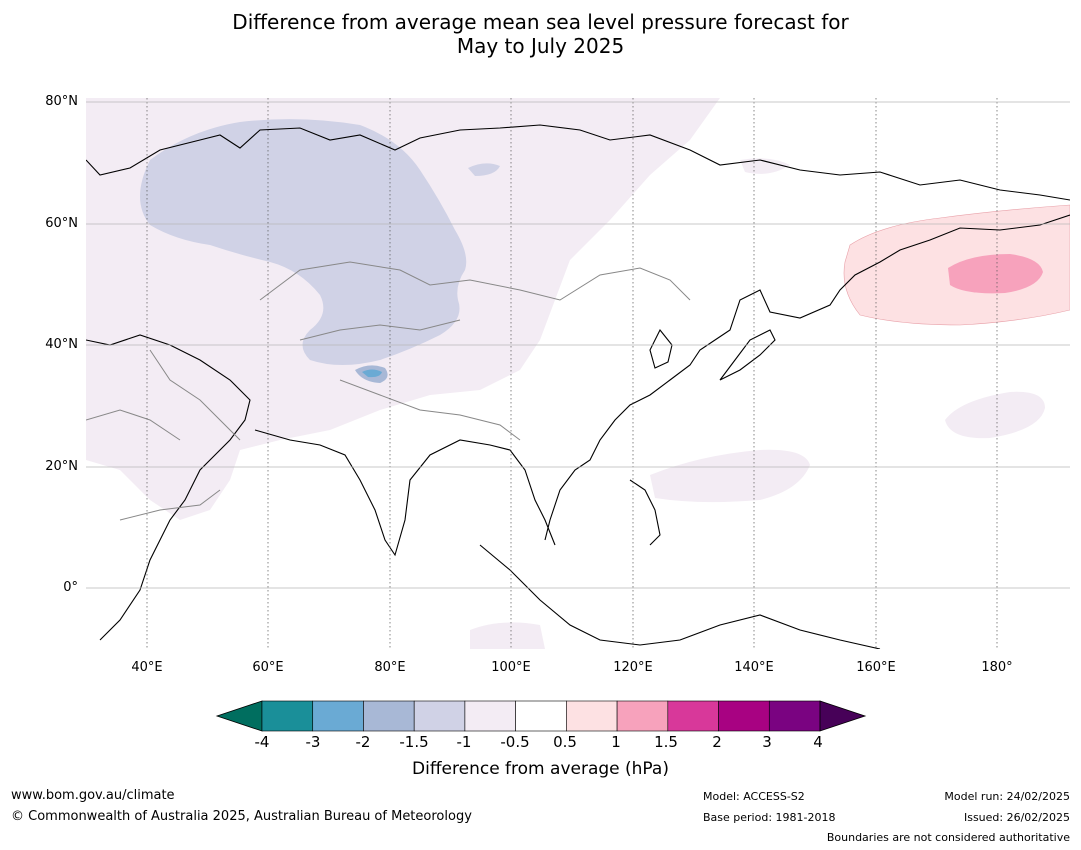  I want to click on title-line-2: May to July 2025, so click(540, 46).